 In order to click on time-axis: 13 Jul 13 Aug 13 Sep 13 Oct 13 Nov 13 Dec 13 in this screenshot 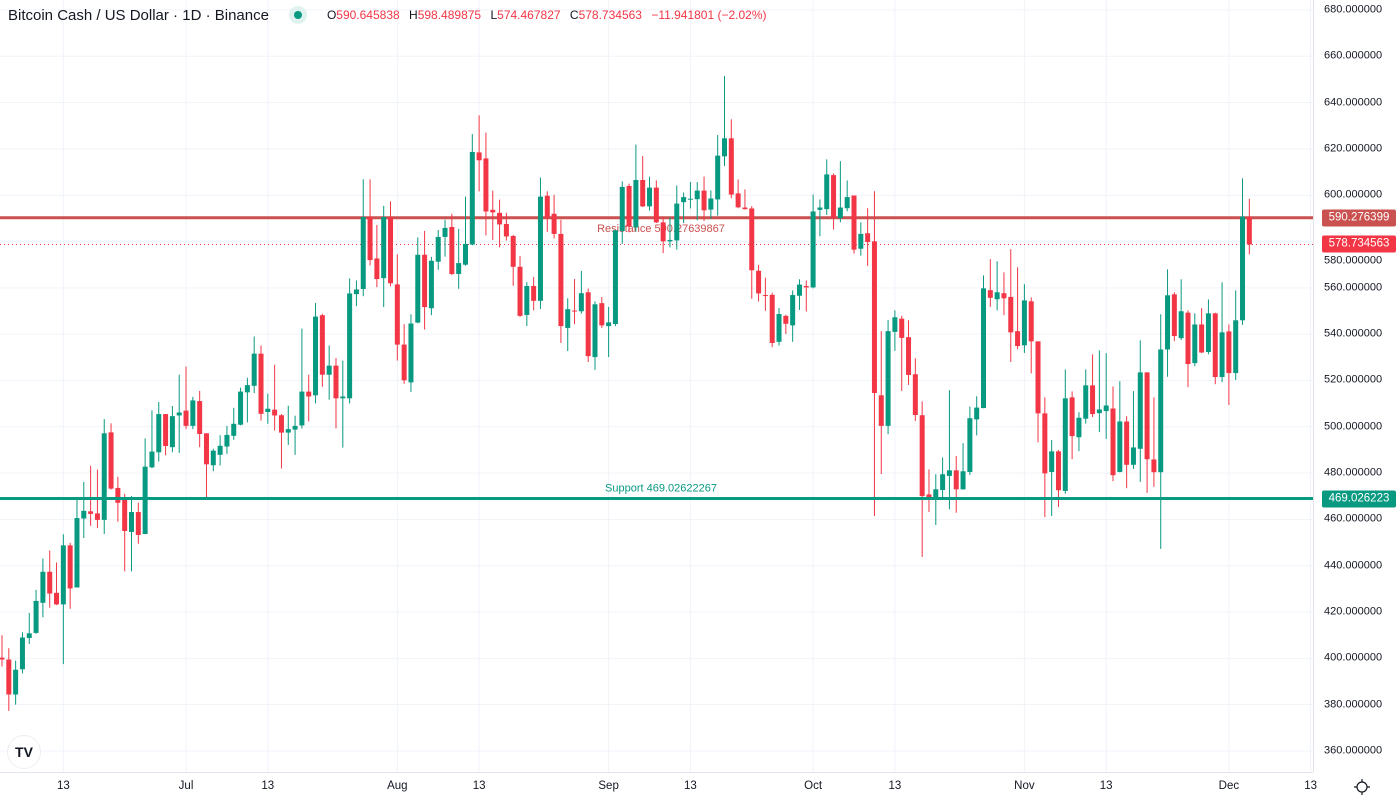, I will do `click(658, 786)`.